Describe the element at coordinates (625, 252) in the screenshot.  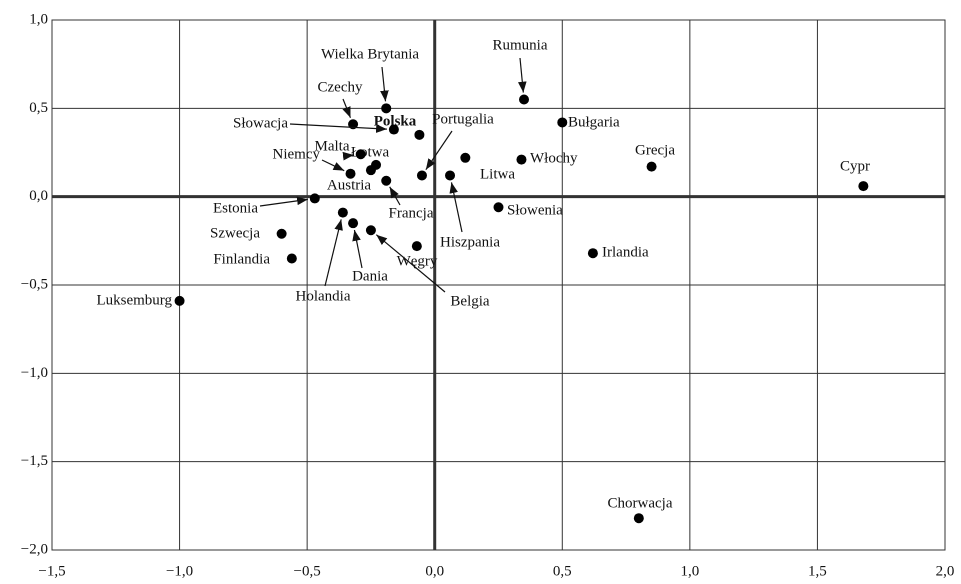
I see `point-label: Irlandia` at that location.